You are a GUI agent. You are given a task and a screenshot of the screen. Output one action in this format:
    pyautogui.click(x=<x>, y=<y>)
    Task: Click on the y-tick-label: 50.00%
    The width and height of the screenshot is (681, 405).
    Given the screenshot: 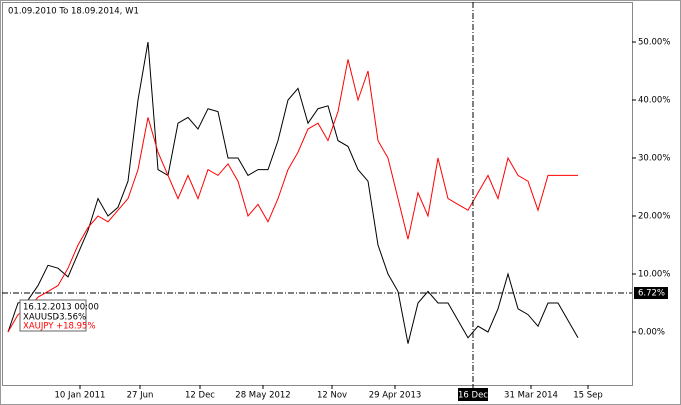 What is the action you would take?
    pyautogui.click(x=654, y=43)
    